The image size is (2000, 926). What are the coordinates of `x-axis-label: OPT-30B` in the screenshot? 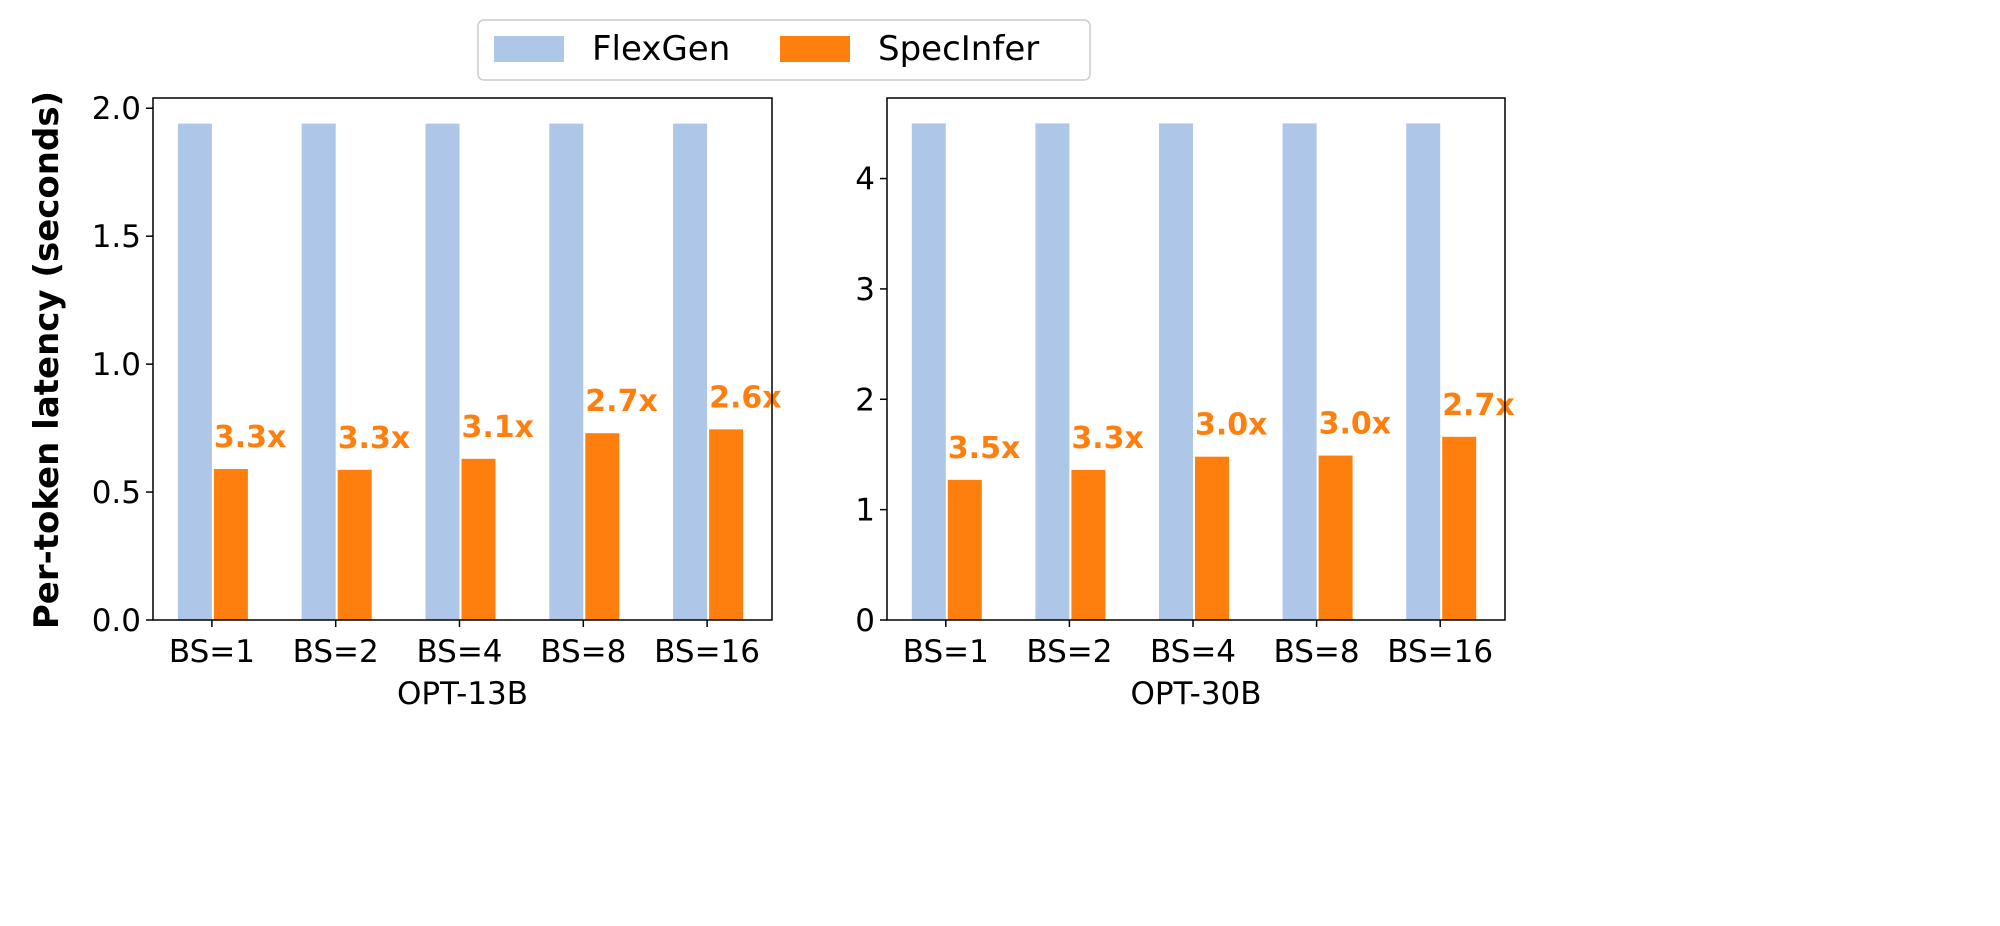 It's located at (1195, 694).